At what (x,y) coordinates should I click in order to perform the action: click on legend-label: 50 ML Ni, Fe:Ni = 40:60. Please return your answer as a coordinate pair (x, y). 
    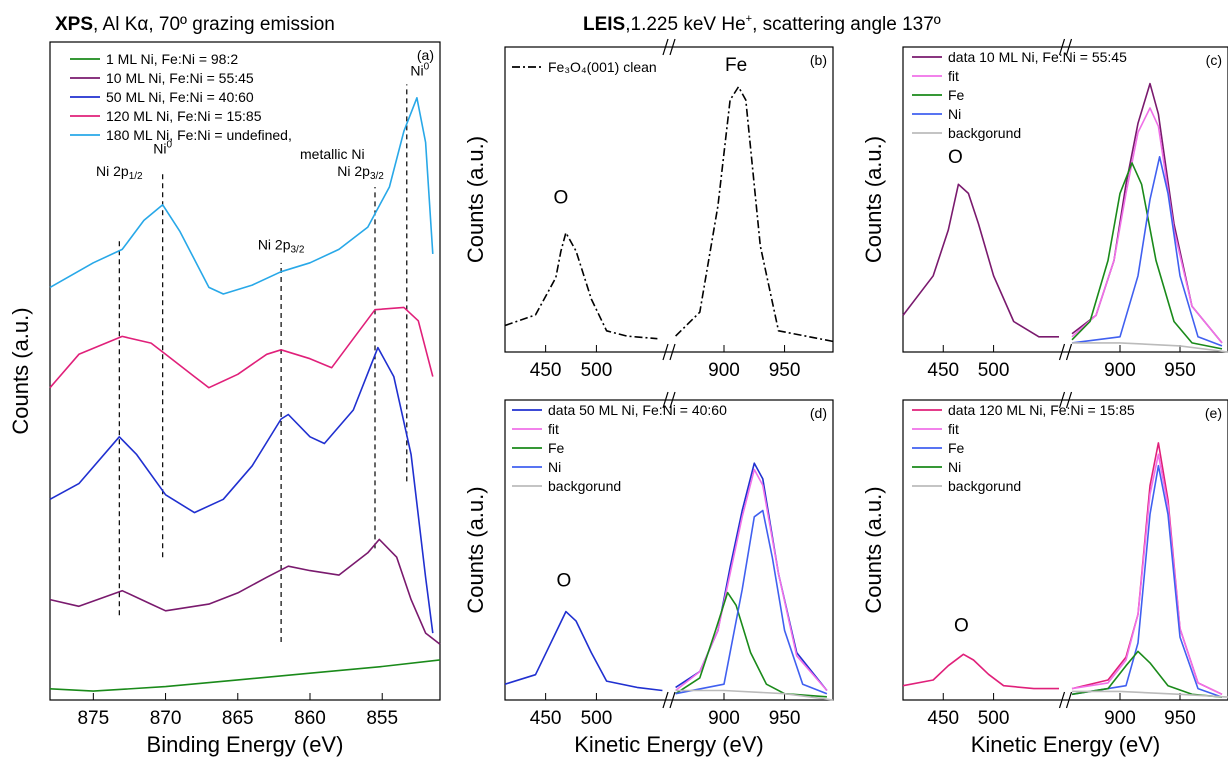
    Looking at the image, I should click on (180, 97).